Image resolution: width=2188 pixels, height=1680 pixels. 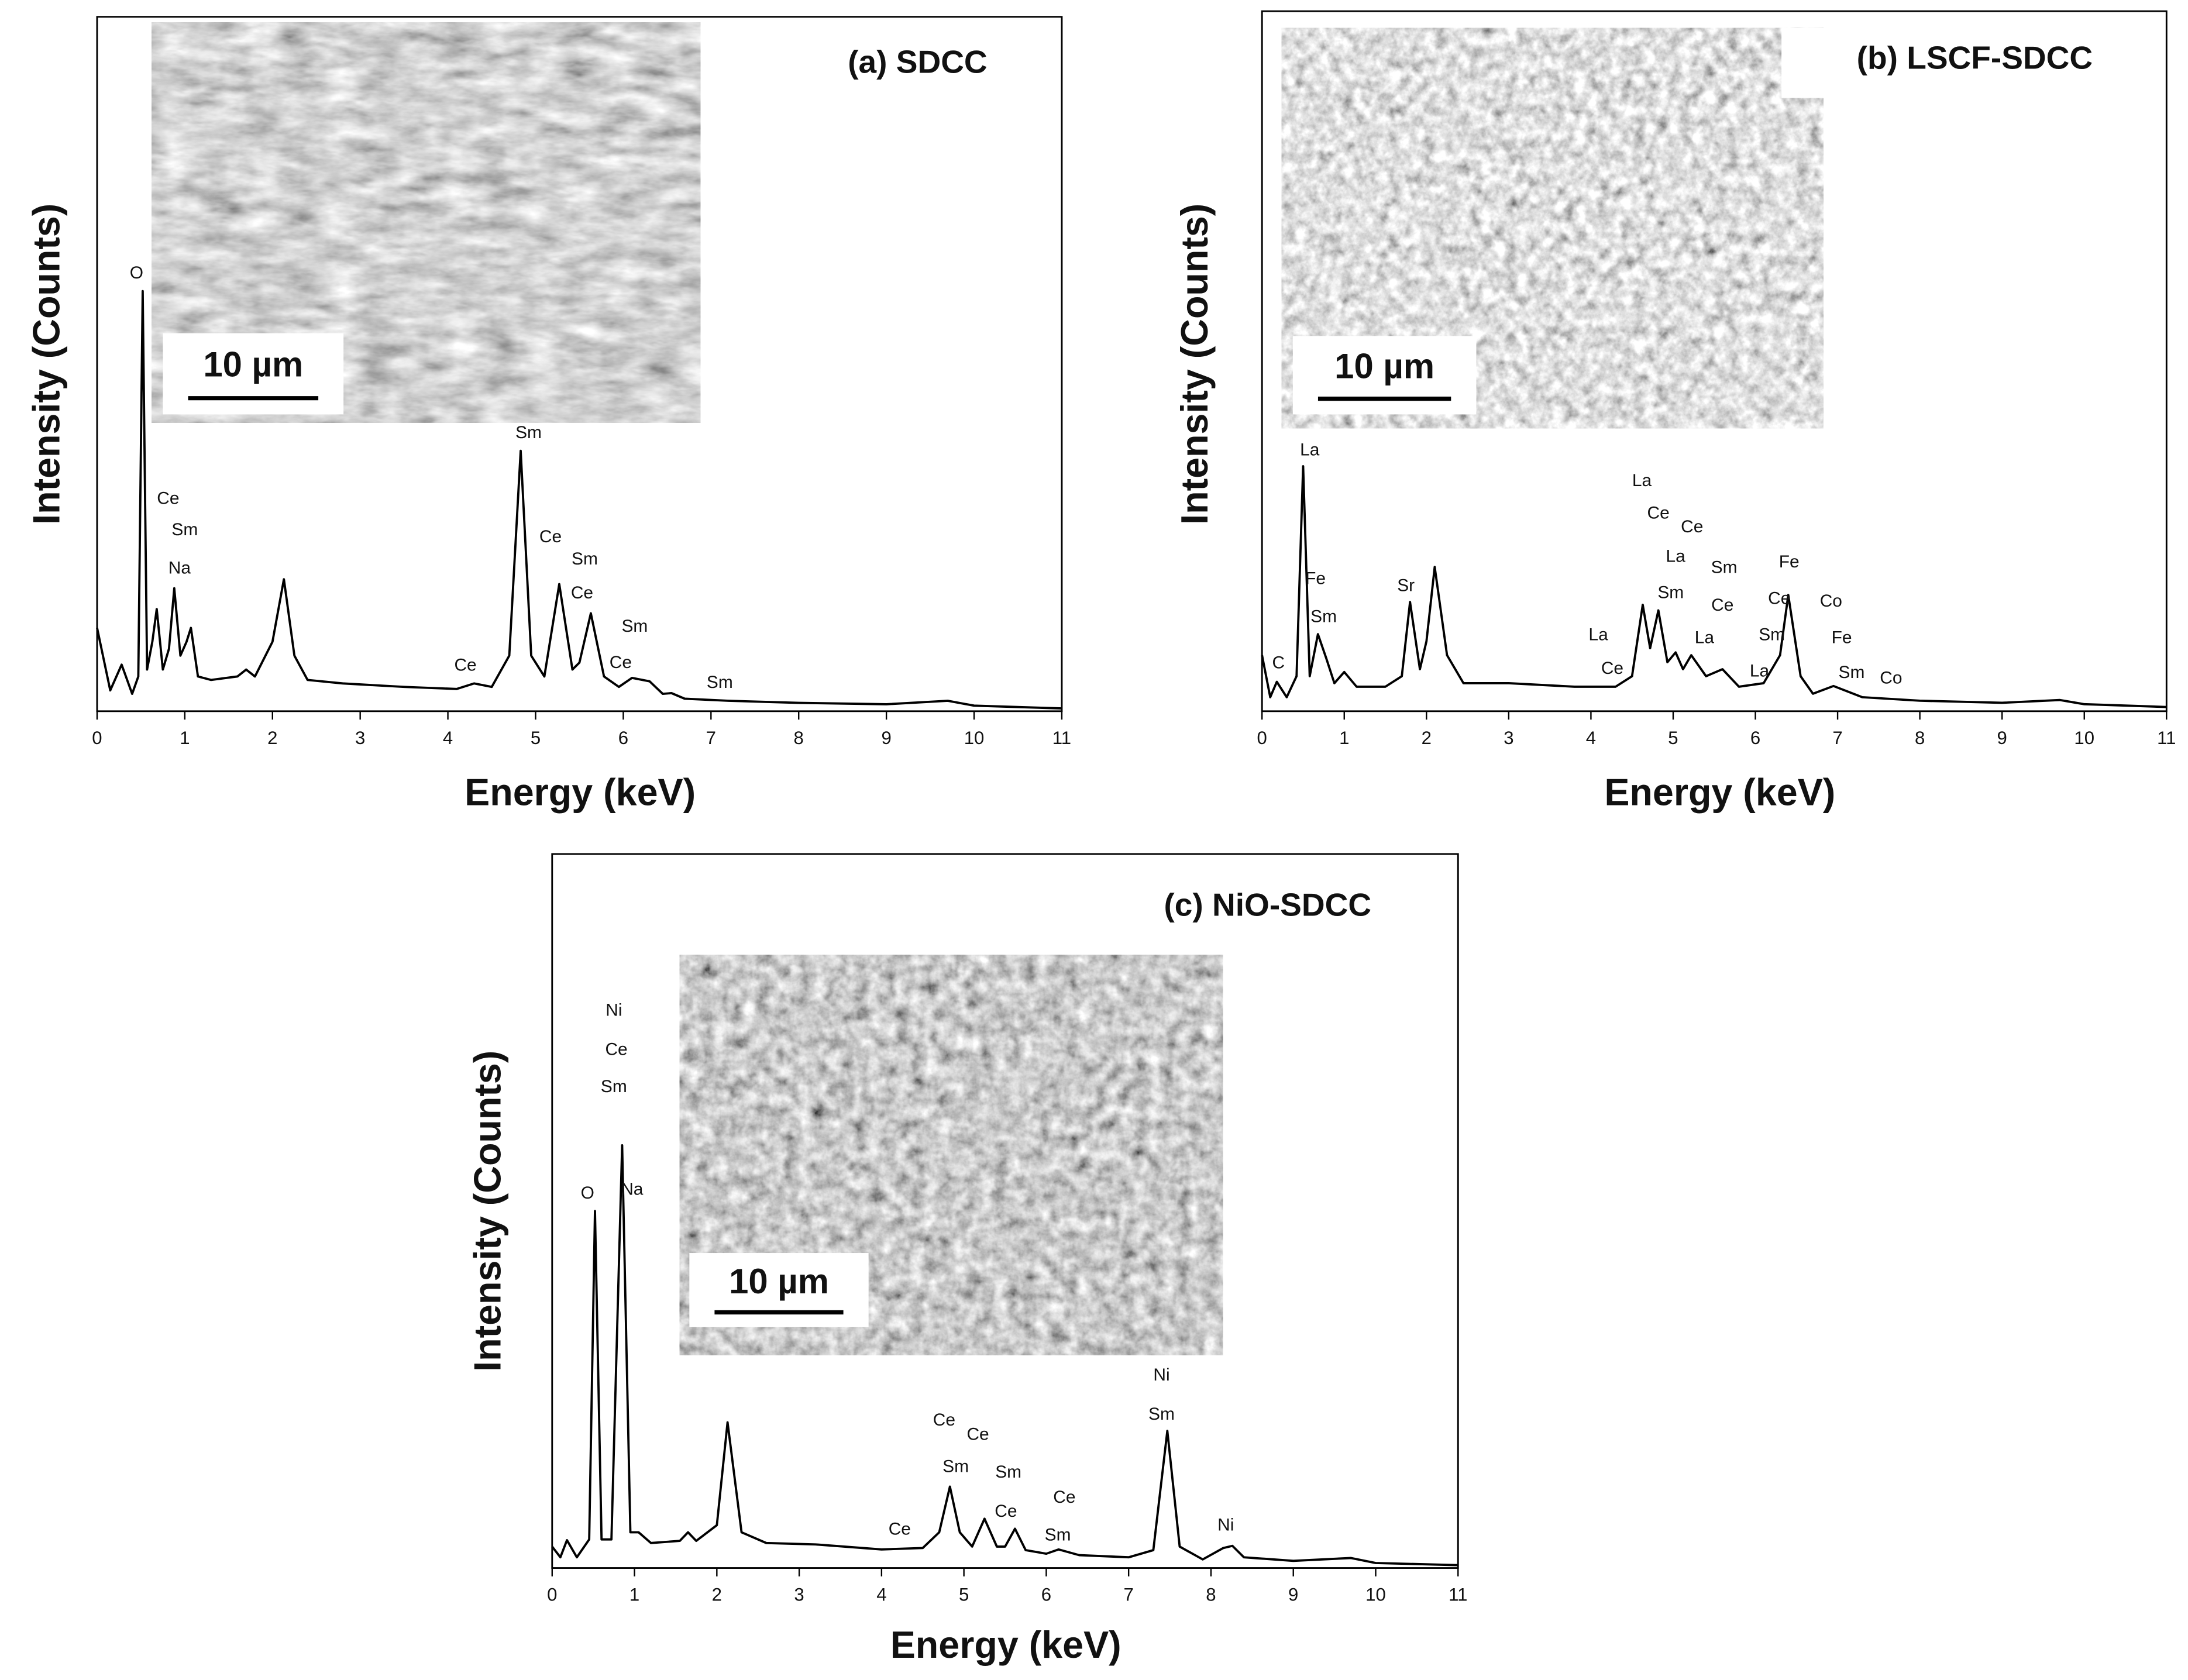 What do you see at coordinates (918, 62) in the screenshot?
I see `panel-title: (a) SDCC` at bounding box center [918, 62].